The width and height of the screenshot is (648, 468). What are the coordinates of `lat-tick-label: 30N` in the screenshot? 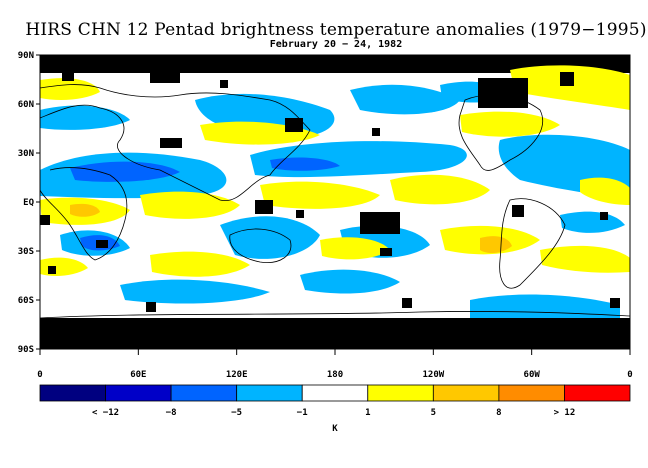 It's located at (26, 154).